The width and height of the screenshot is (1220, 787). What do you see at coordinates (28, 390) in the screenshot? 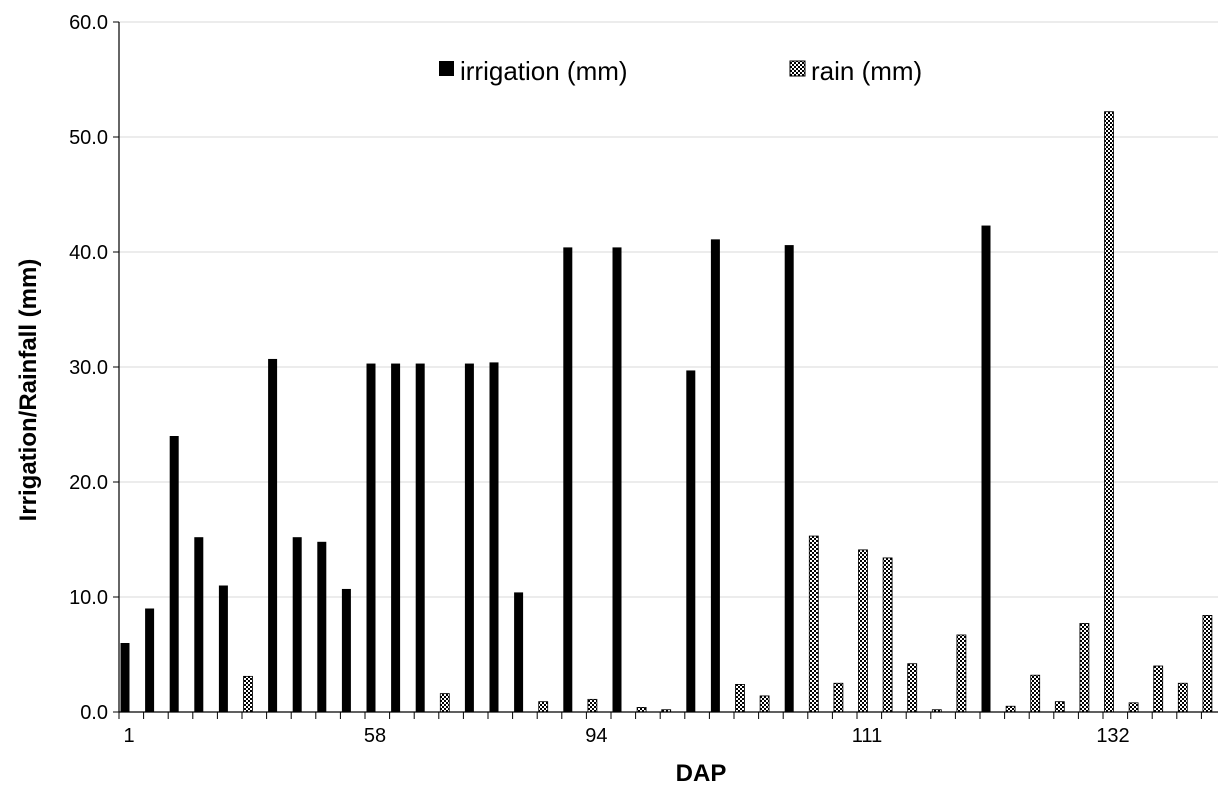
I see `y-axis-title: Irrigation/Rainfall (mm)` at bounding box center [28, 390].